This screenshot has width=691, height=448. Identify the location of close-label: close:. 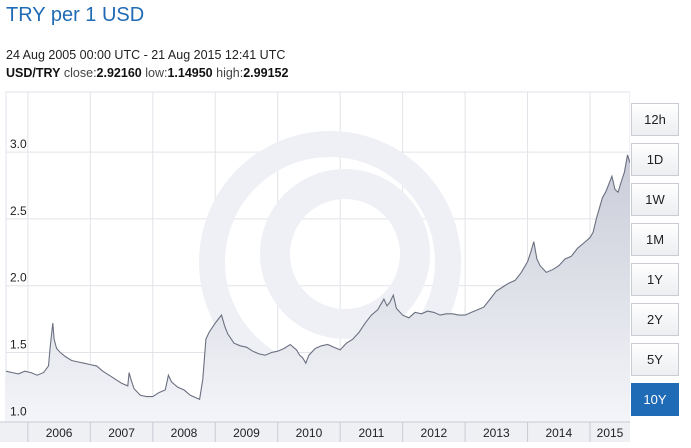
(80, 73).